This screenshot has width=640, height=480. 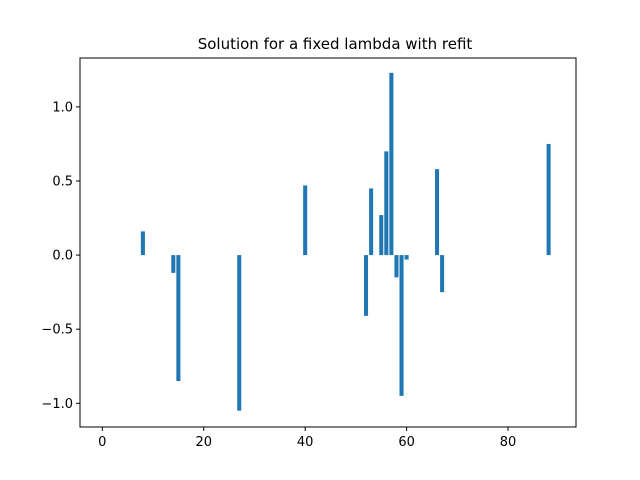 What do you see at coordinates (62, 107) in the screenshot?
I see `y-tick-label: 1.0` at bounding box center [62, 107].